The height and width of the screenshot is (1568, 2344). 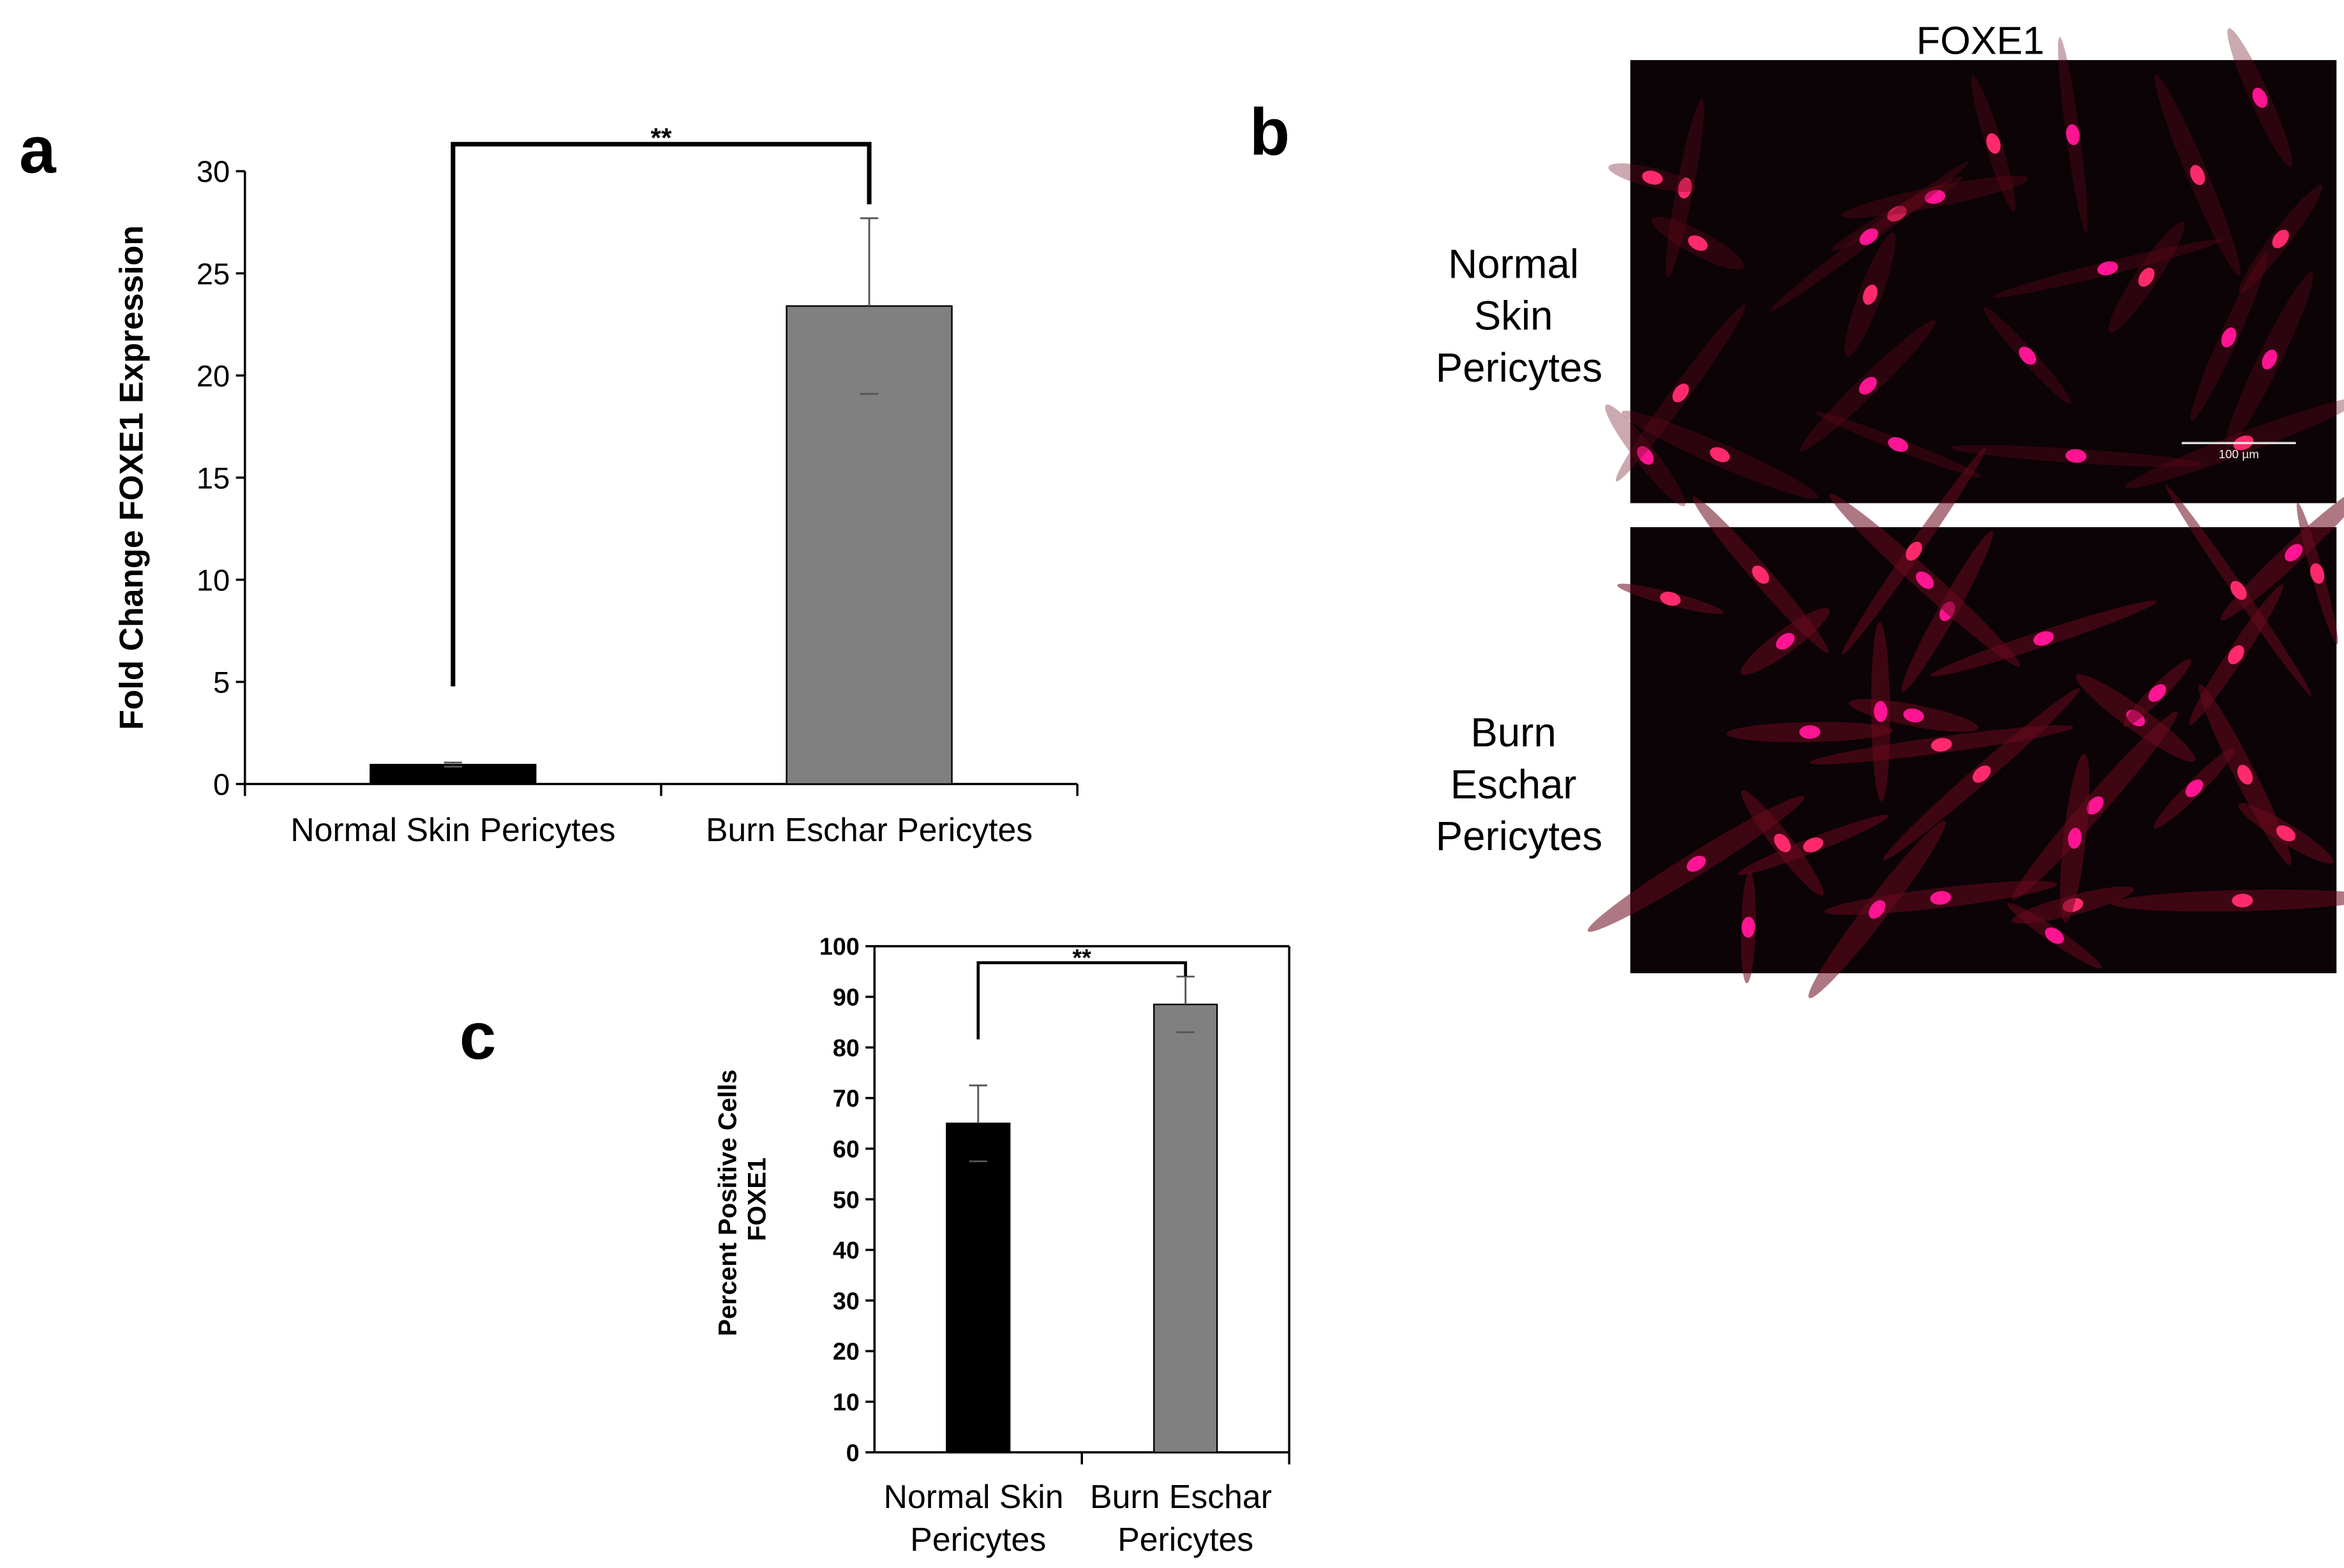 What do you see at coordinates (213, 478) in the screenshot?
I see `y-tick-label: 15` at bounding box center [213, 478].